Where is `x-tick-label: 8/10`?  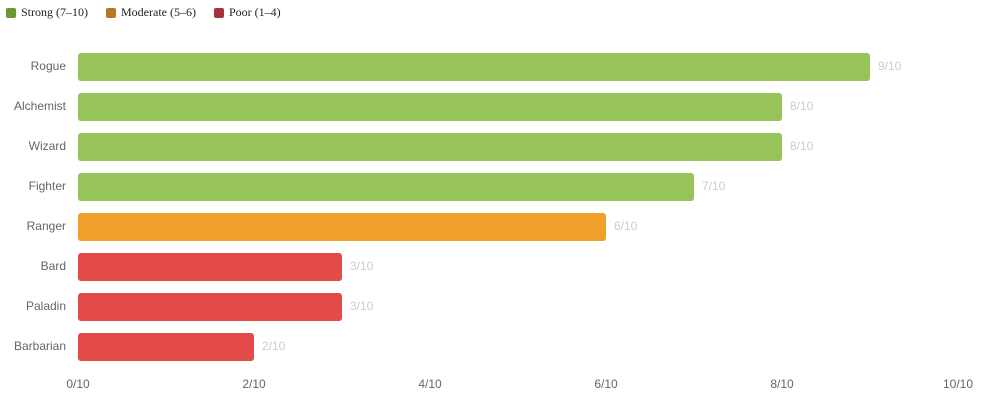
x-tick-label: 8/10 is located at coordinates (782, 384).